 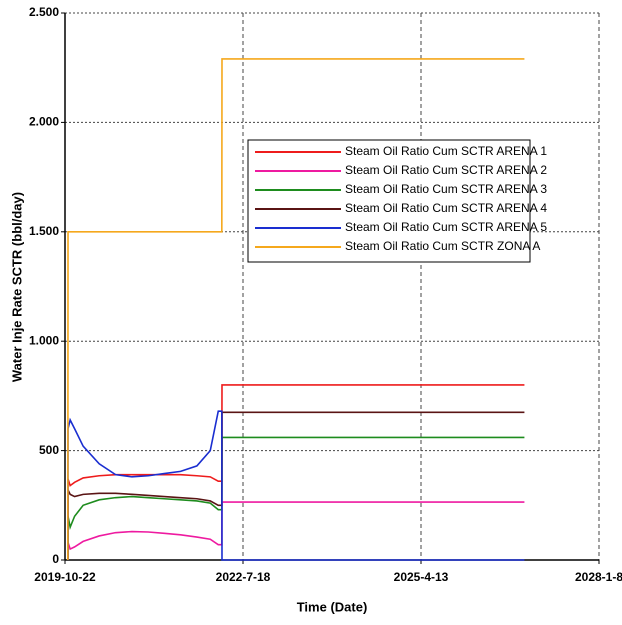 I want to click on y-tick-label: 500, so click(x=49, y=450).